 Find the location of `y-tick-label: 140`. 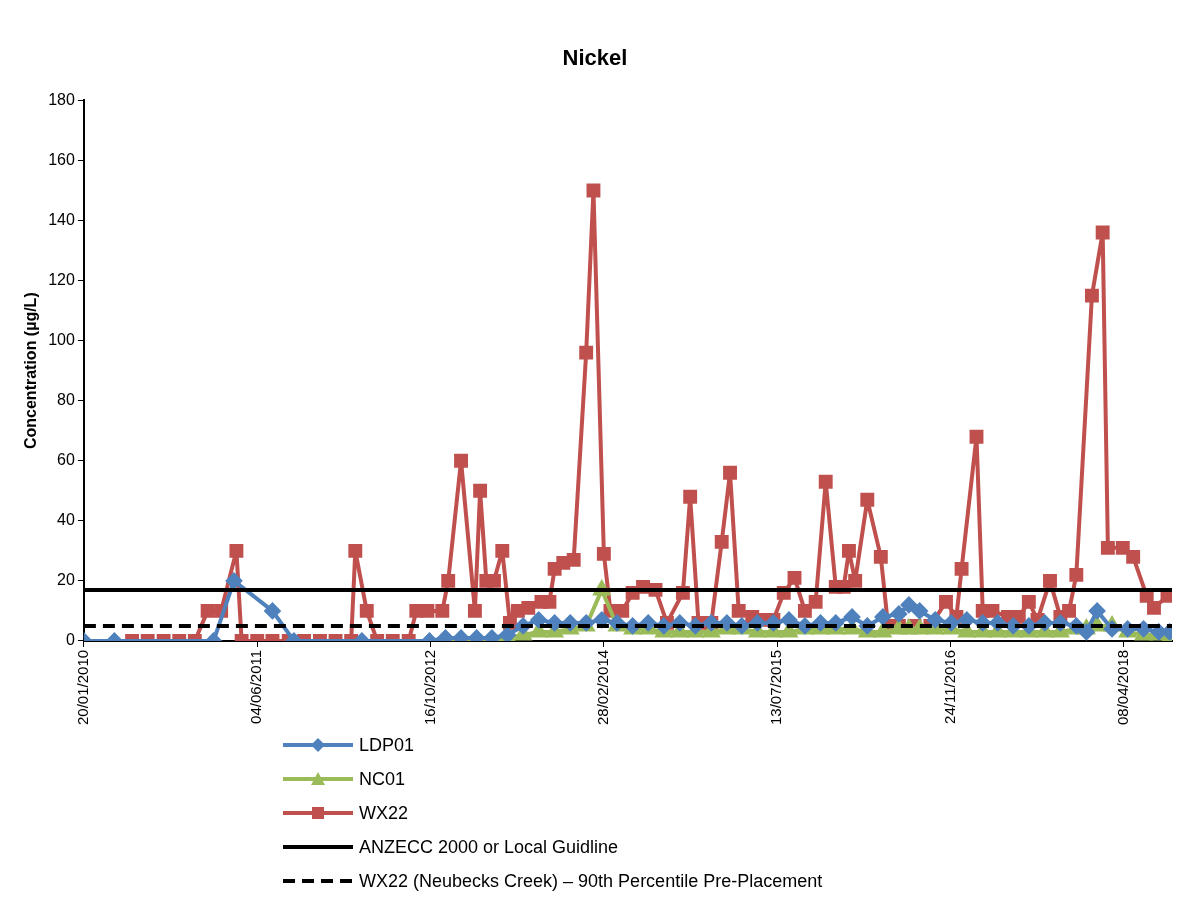

y-tick-label: 140 is located at coordinates (61, 219).